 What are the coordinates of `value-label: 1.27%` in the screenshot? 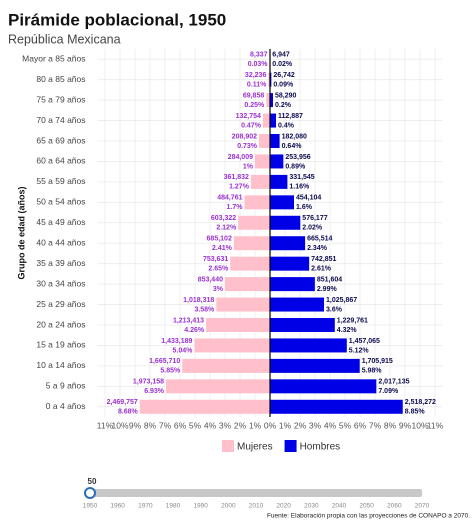 It's located at (239, 187).